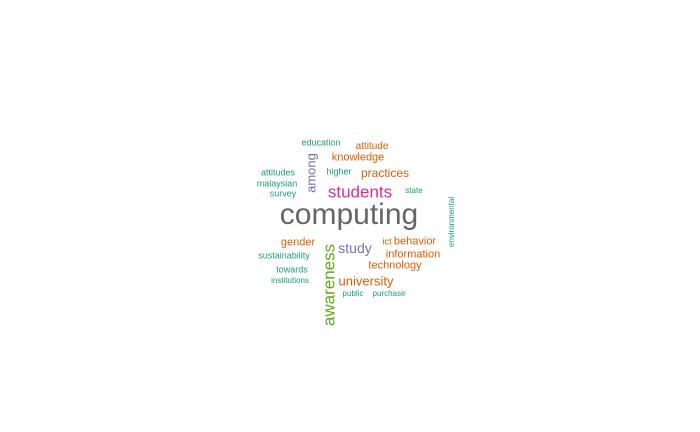 This screenshot has height=432, width=700. What do you see at coordinates (358, 157) in the screenshot?
I see `word-knowledge: knowledge` at bounding box center [358, 157].